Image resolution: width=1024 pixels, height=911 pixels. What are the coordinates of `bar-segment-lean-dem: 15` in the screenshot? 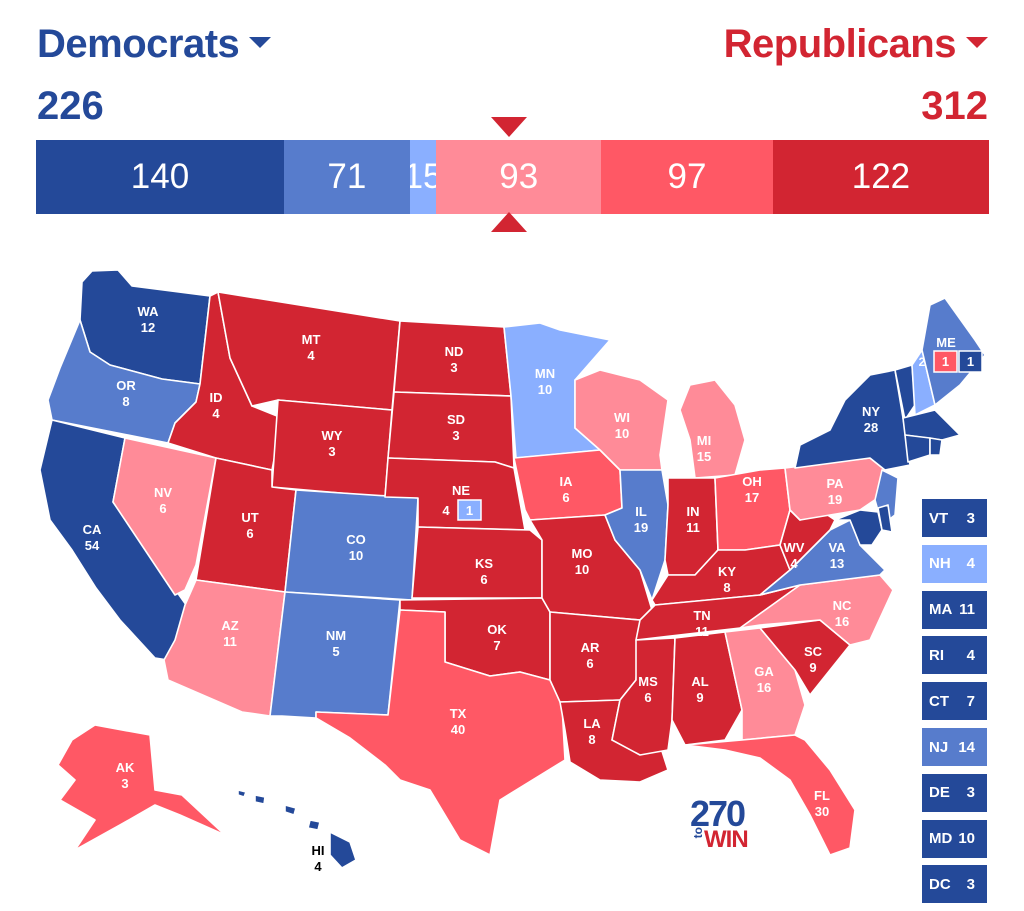 It's located at (423, 177).